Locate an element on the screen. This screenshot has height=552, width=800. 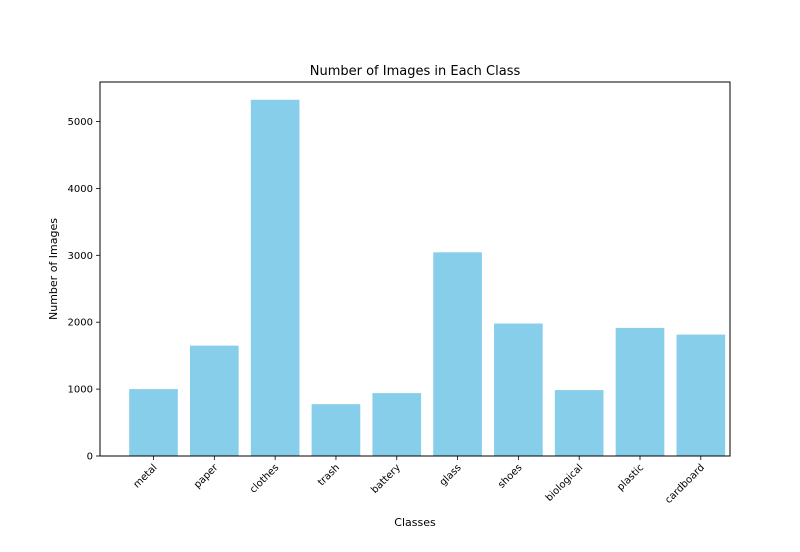
chart-title: Number of Images in Each Class is located at coordinates (415, 71).